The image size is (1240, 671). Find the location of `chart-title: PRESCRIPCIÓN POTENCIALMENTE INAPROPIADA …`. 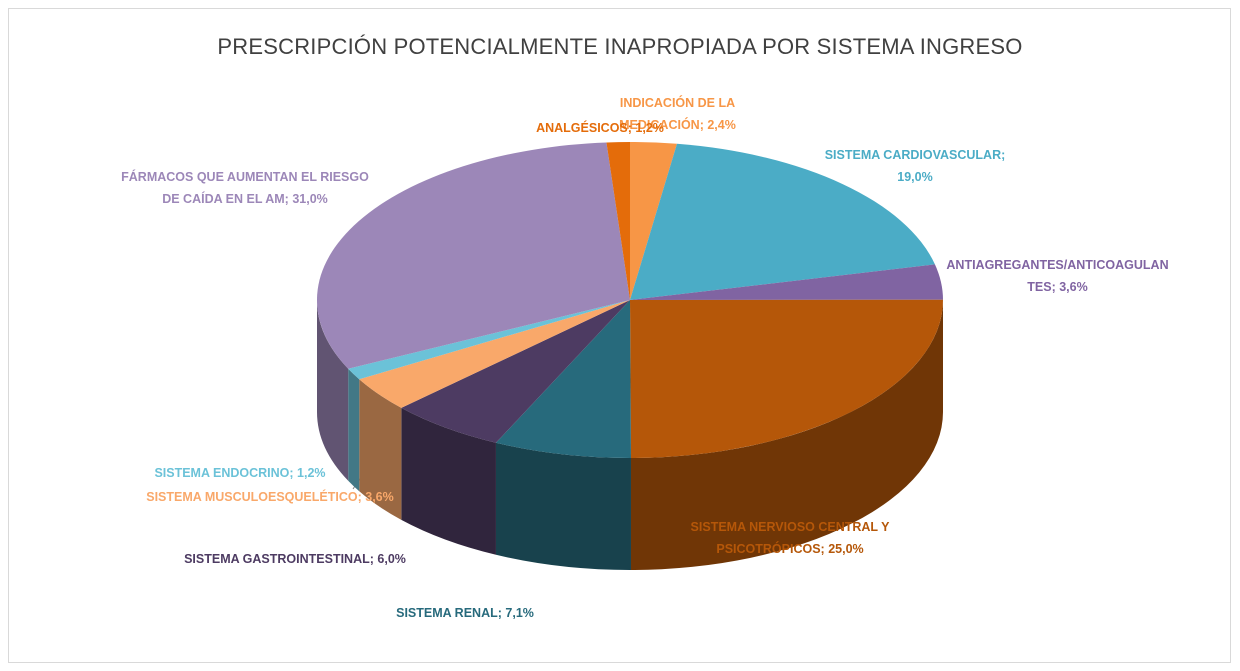

chart-title: PRESCRIPCIÓN POTENCIALMENTE INAPROPIADA … is located at coordinates (620, 46).